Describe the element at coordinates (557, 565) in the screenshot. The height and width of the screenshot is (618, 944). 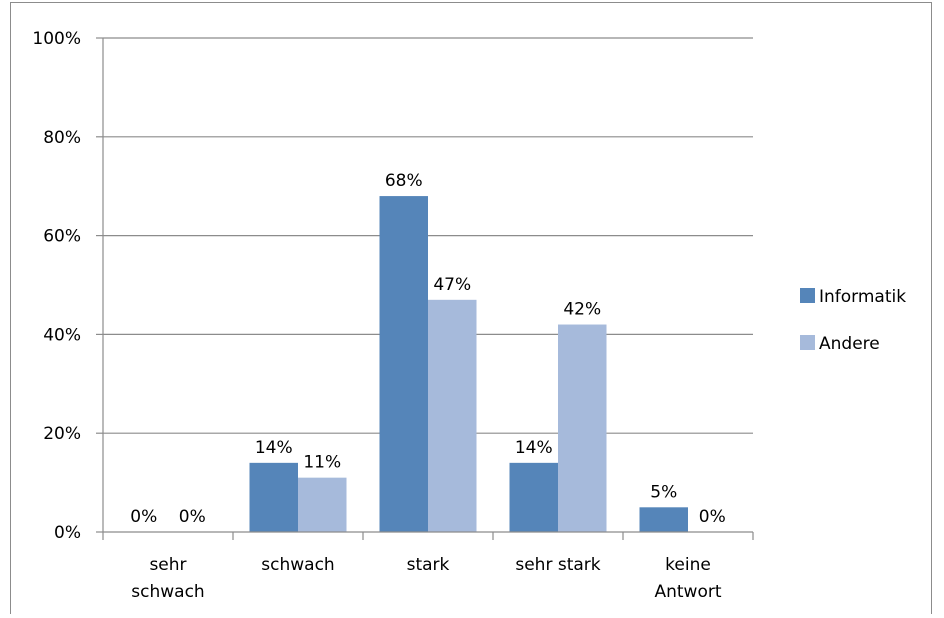
I see `category-label: sehr stark` at that location.